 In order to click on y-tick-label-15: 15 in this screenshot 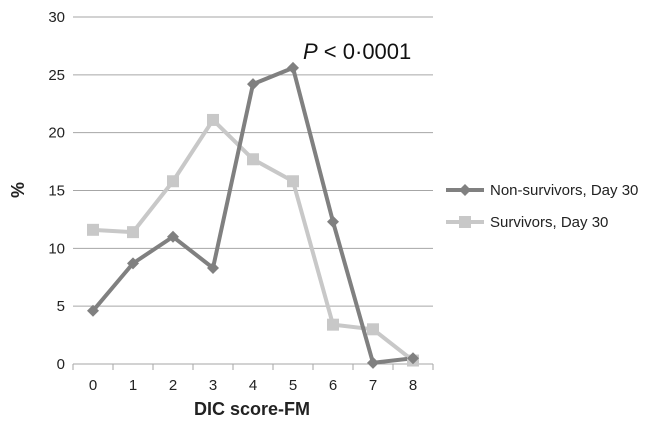, I will do `click(56, 191)`.